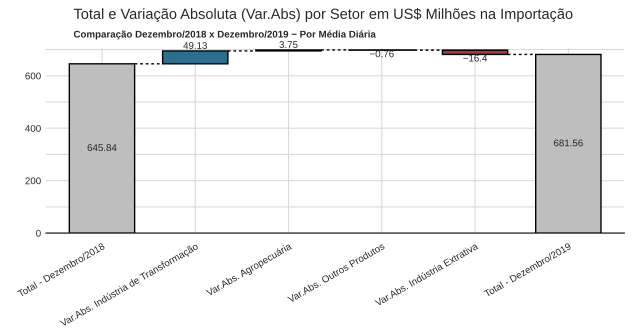 The height and width of the screenshot is (333, 639). What do you see at coordinates (33, 76) in the screenshot?
I see `y-tick-label: 600` at bounding box center [33, 76].